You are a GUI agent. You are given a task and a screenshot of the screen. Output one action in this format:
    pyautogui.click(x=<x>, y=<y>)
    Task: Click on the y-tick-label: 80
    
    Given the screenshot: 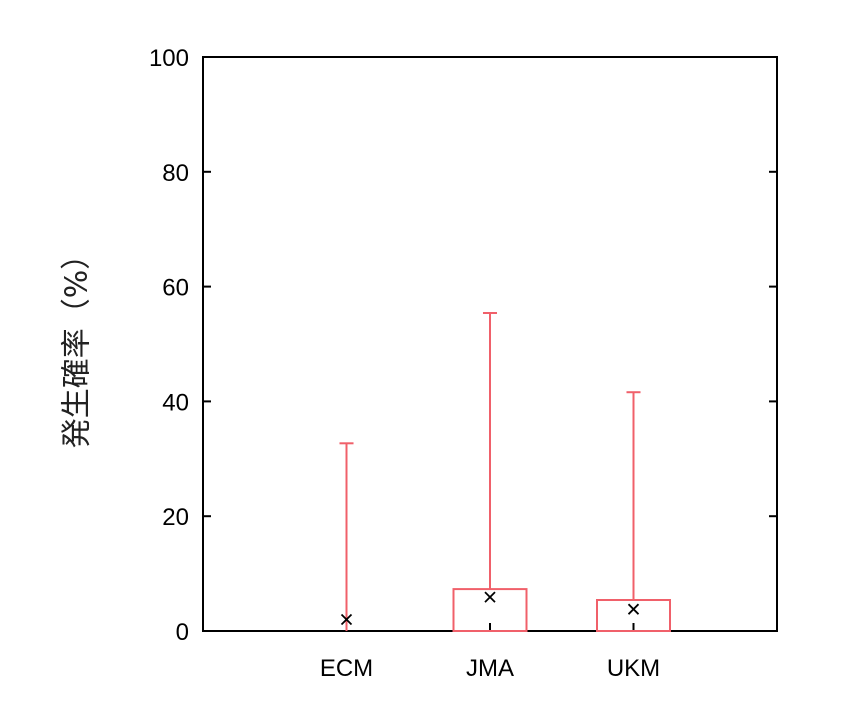 What is the action you would take?
    pyautogui.click(x=175, y=173)
    